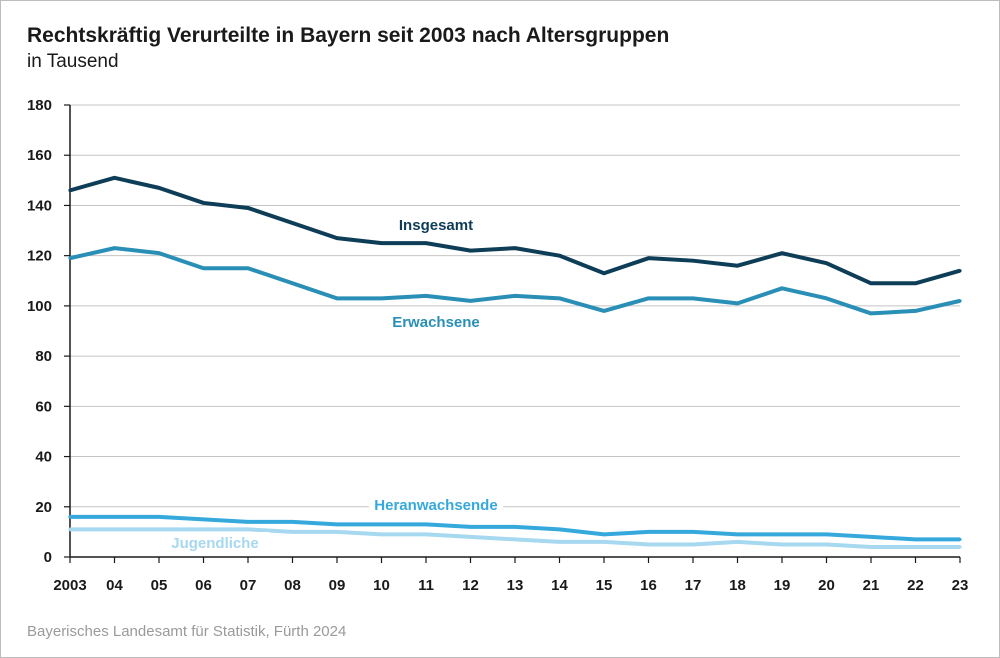  What do you see at coordinates (43, 457) in the screenshot?
I see `y-tick-label: 40` at bounding box center [43, 457].